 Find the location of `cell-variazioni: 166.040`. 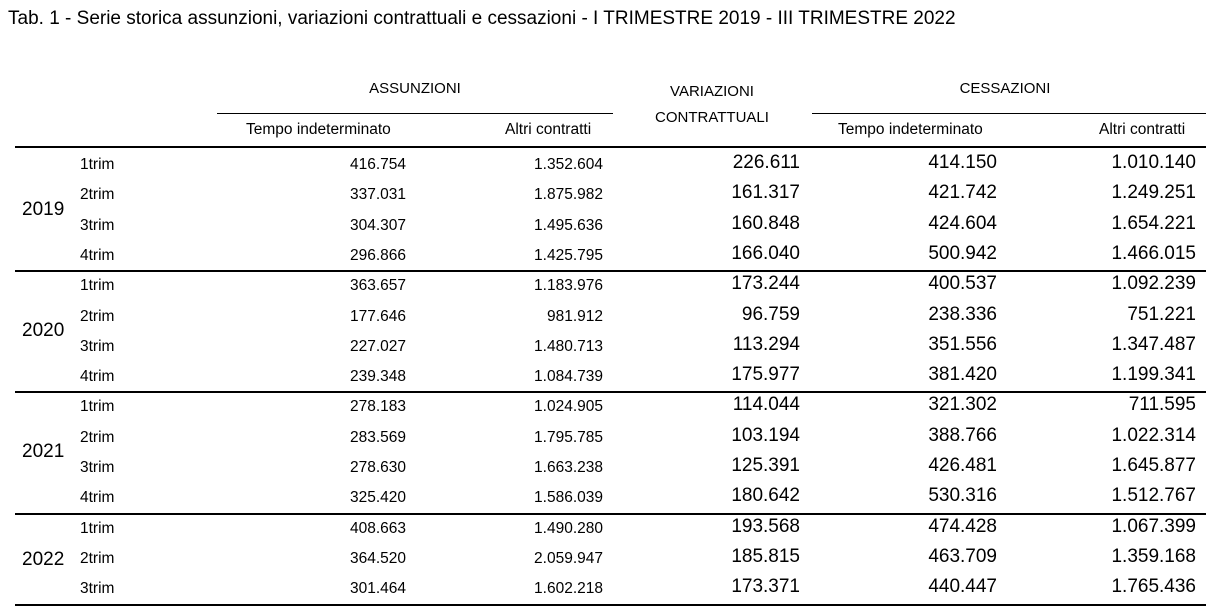

cell-variazioni: 166.040 is located at coordinates (765, 253).